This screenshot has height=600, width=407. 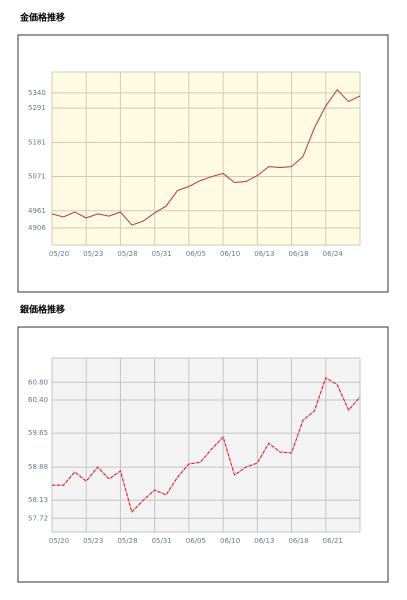 I want to click on chart-title: 銀価格推移, so click(x=42, y=310).